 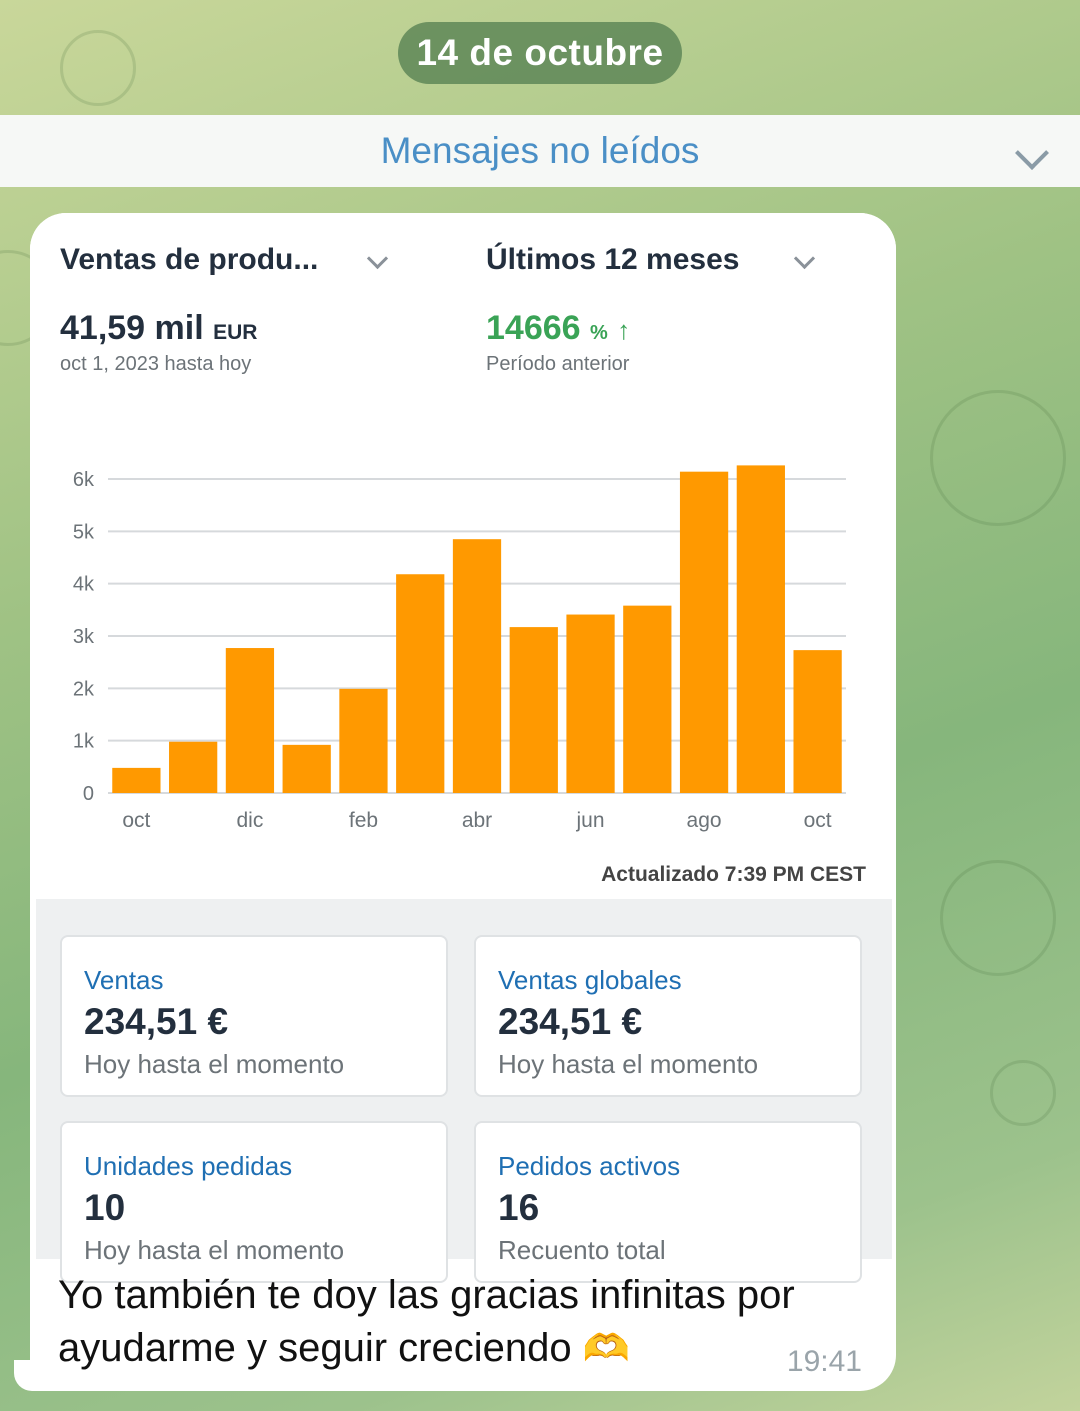 What do you see at coordinates (477, 666) in the screenshot?
I see `bar-abr` at bounding box center [477, 666].